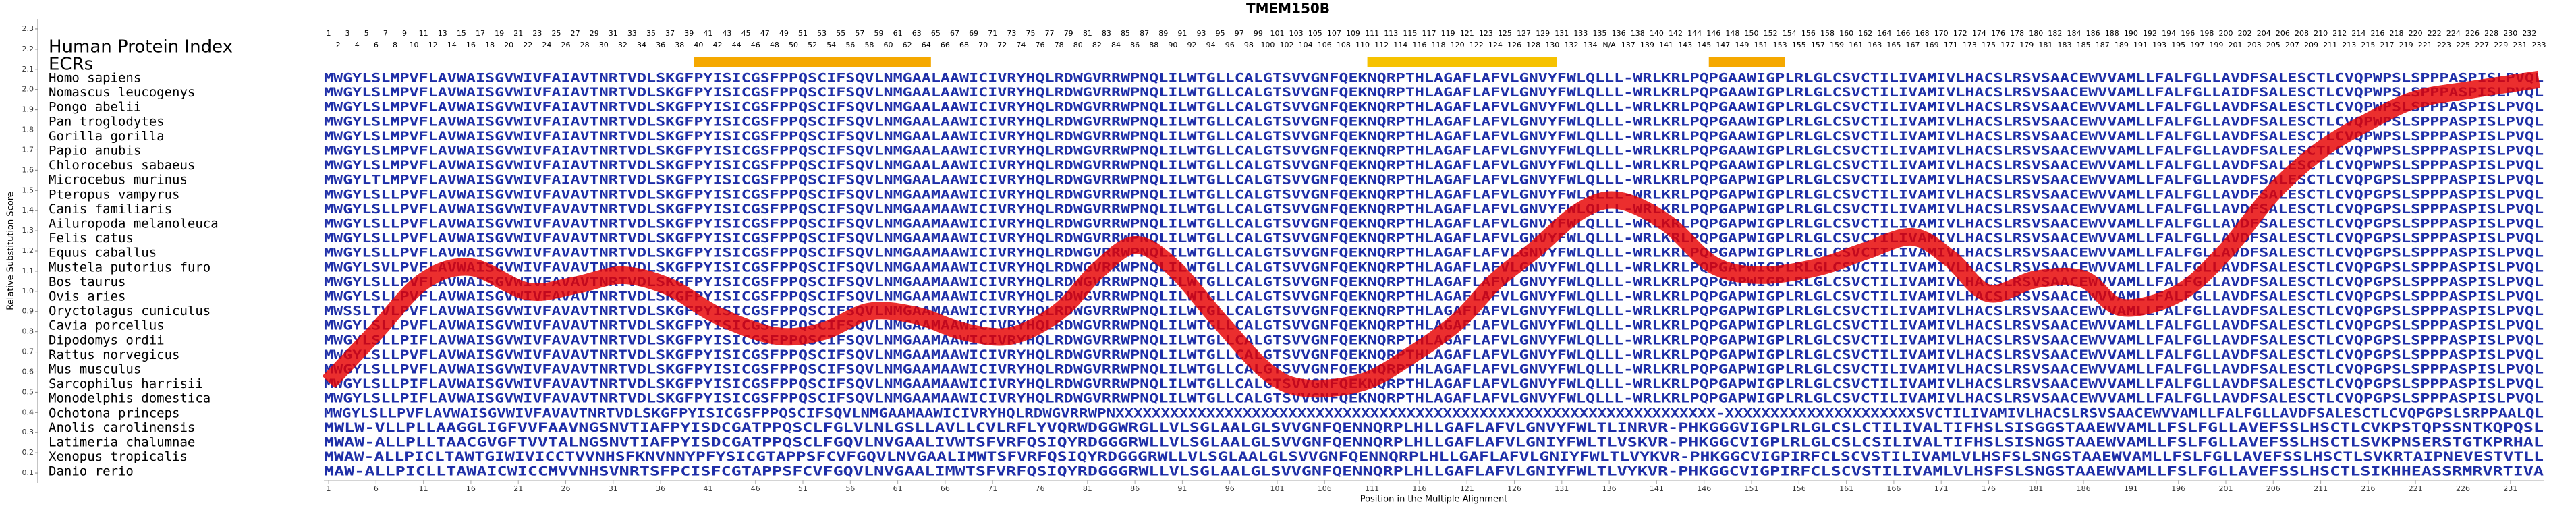 This screenshot has height=506, width=2576. What do you see at coordinates (1609, 44) in the screenshot?
I see `protein-index: N/A` at bounding box center [1609, 44].